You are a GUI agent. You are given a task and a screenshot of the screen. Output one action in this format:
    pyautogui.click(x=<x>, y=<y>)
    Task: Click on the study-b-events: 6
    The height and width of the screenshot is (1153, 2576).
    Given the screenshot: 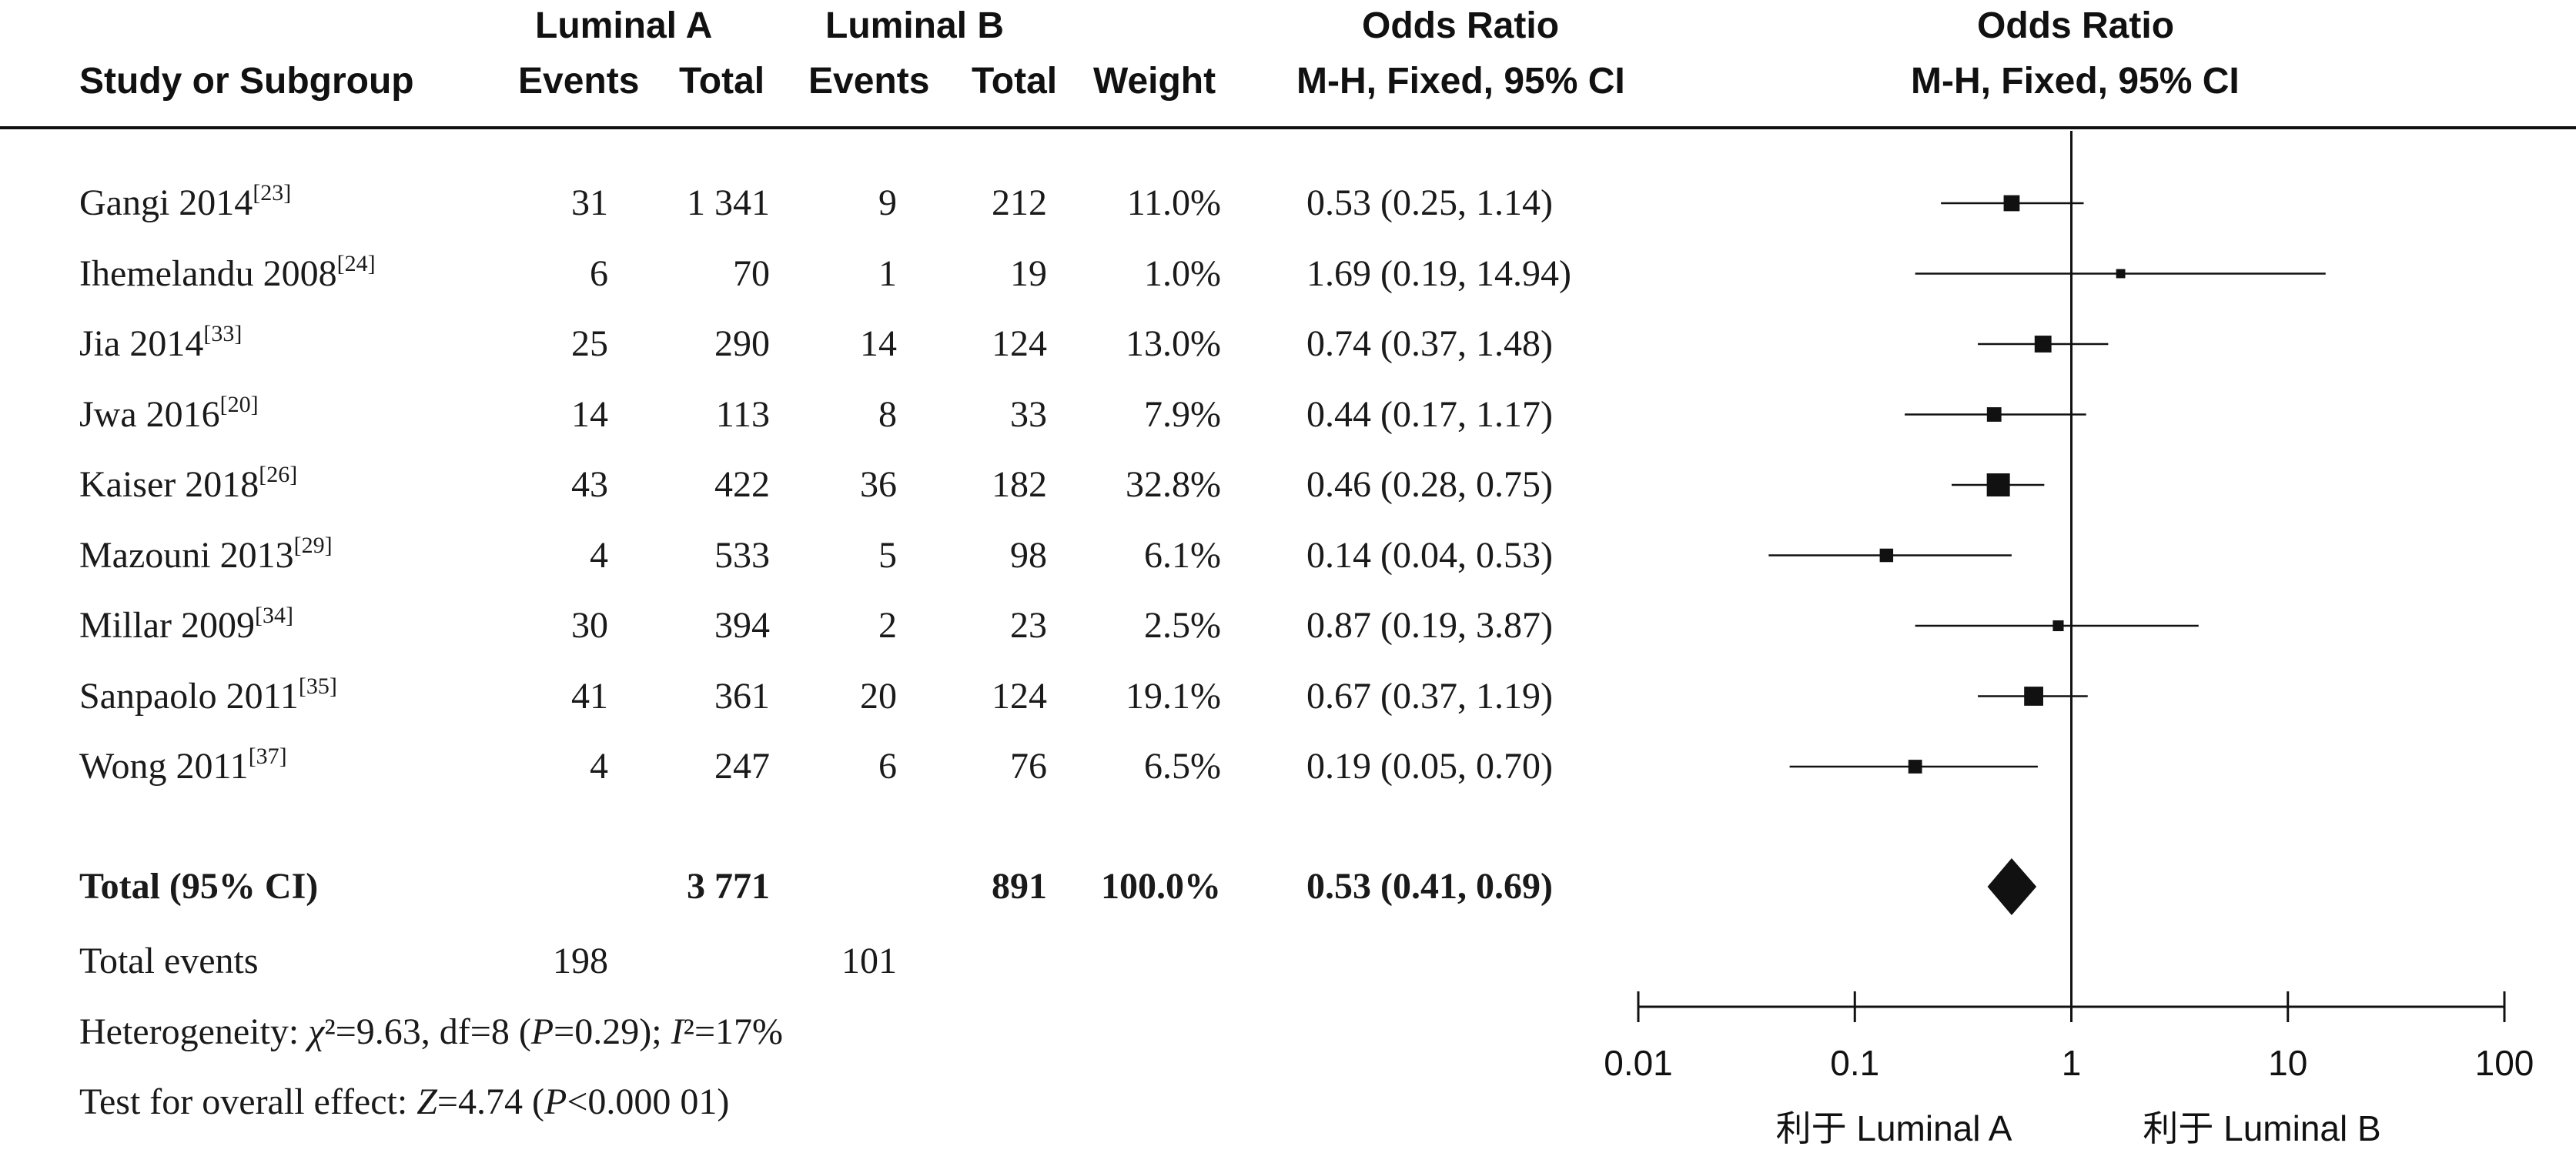 What is the action you would take?
    pyautogui.click(x=888, y=766)
    